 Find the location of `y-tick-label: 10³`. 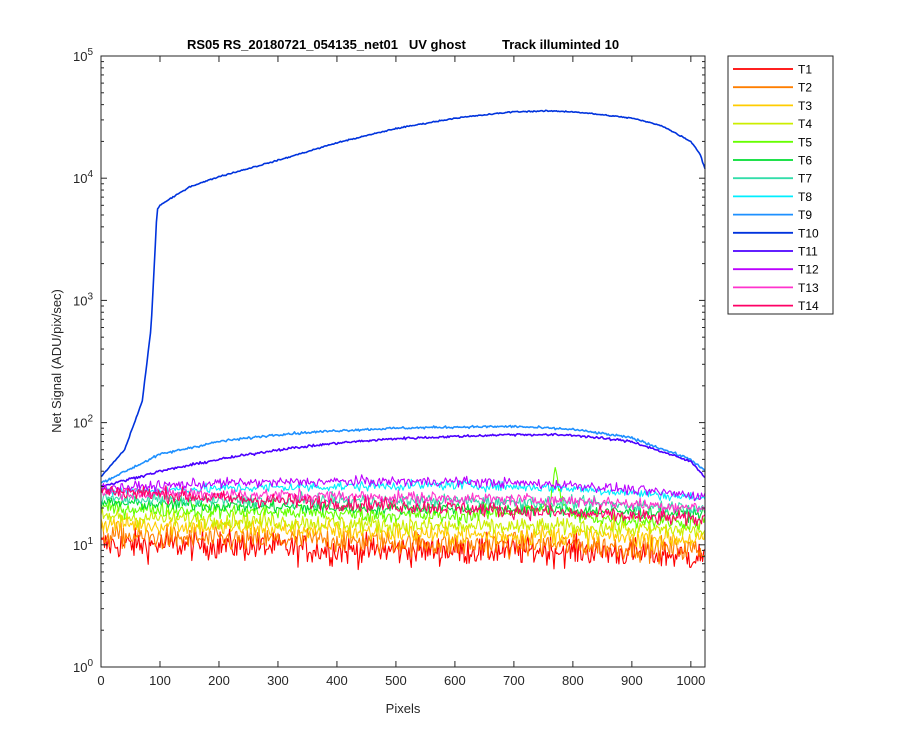

y-tick-label: 10³ is located at coordinates (83, 299).